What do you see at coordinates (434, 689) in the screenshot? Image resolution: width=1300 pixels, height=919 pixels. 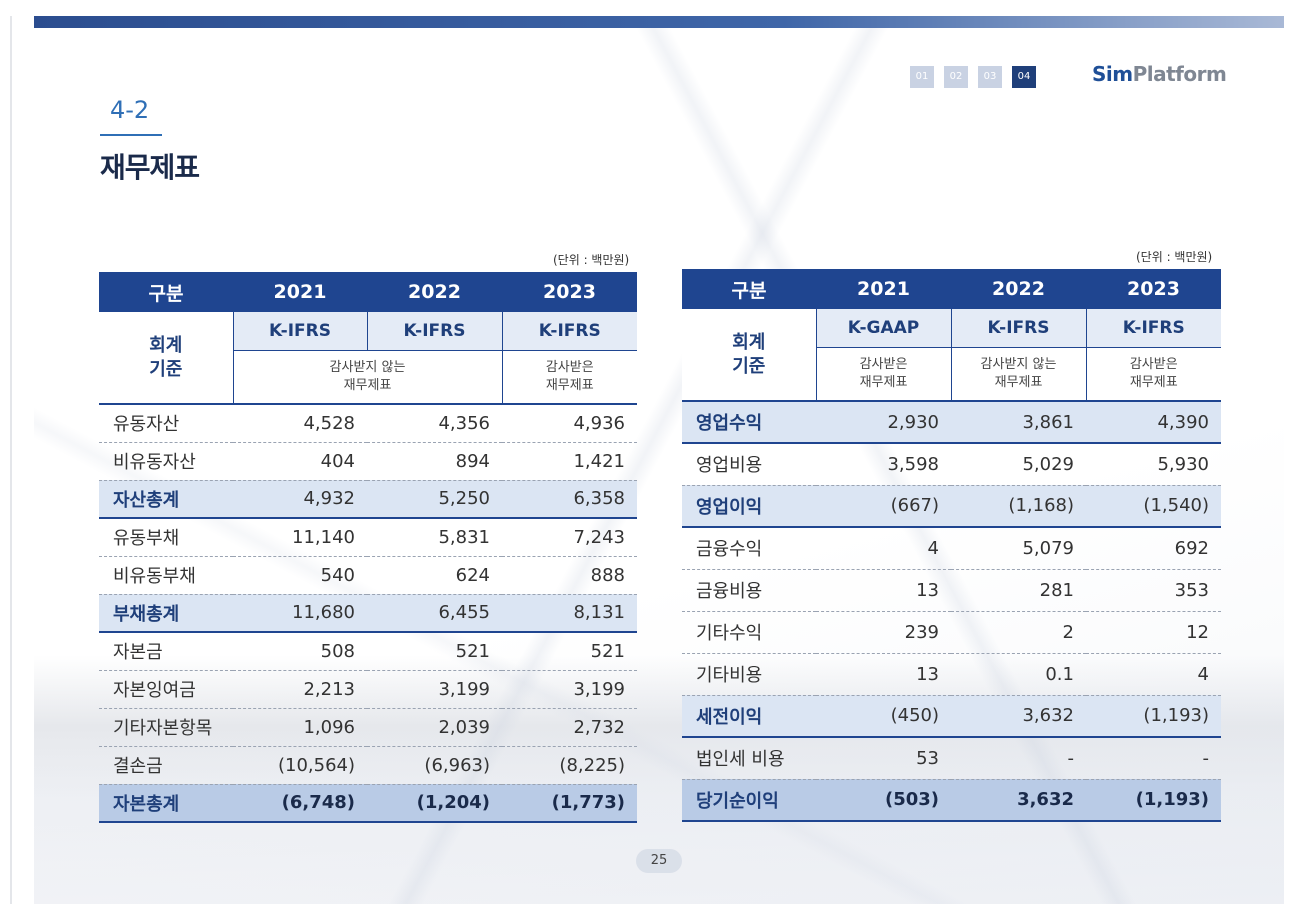 I see `row-value-2022: 3,199` at bounding box center [434, 689].